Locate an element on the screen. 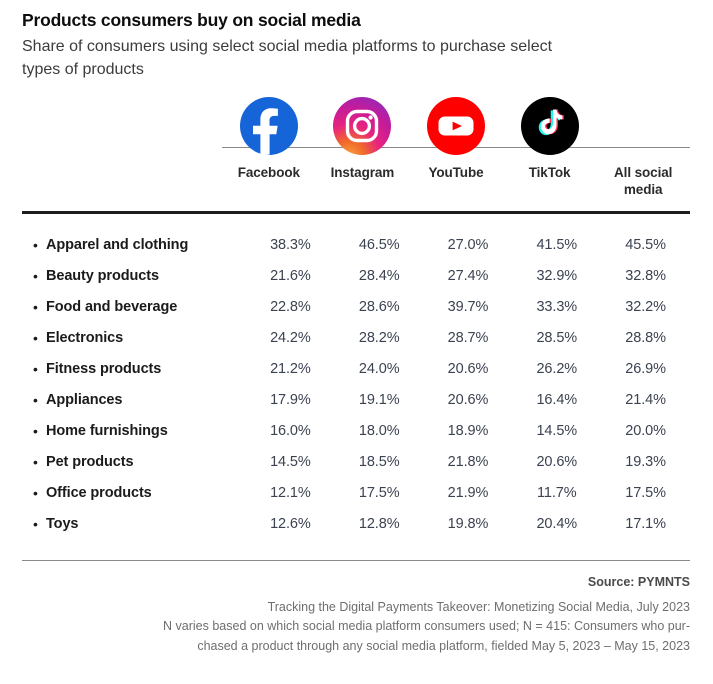 The width and height of the screenshot is (713, 684). row-label: Office products is located at coordinates (99, 493).